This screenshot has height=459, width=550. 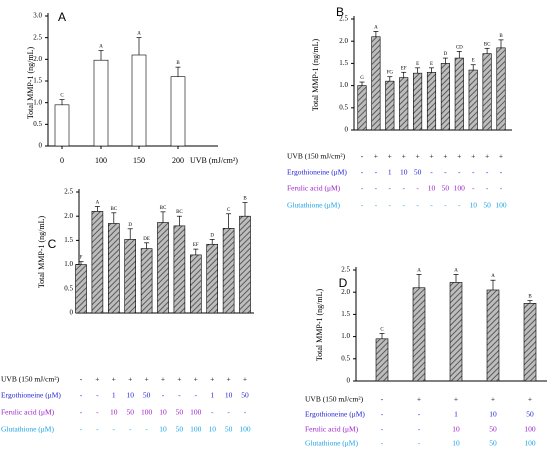 What do you see at coordinates (340, 12) in the screenshot?
I see `panel-label: B` at bounding box center [340, 12].